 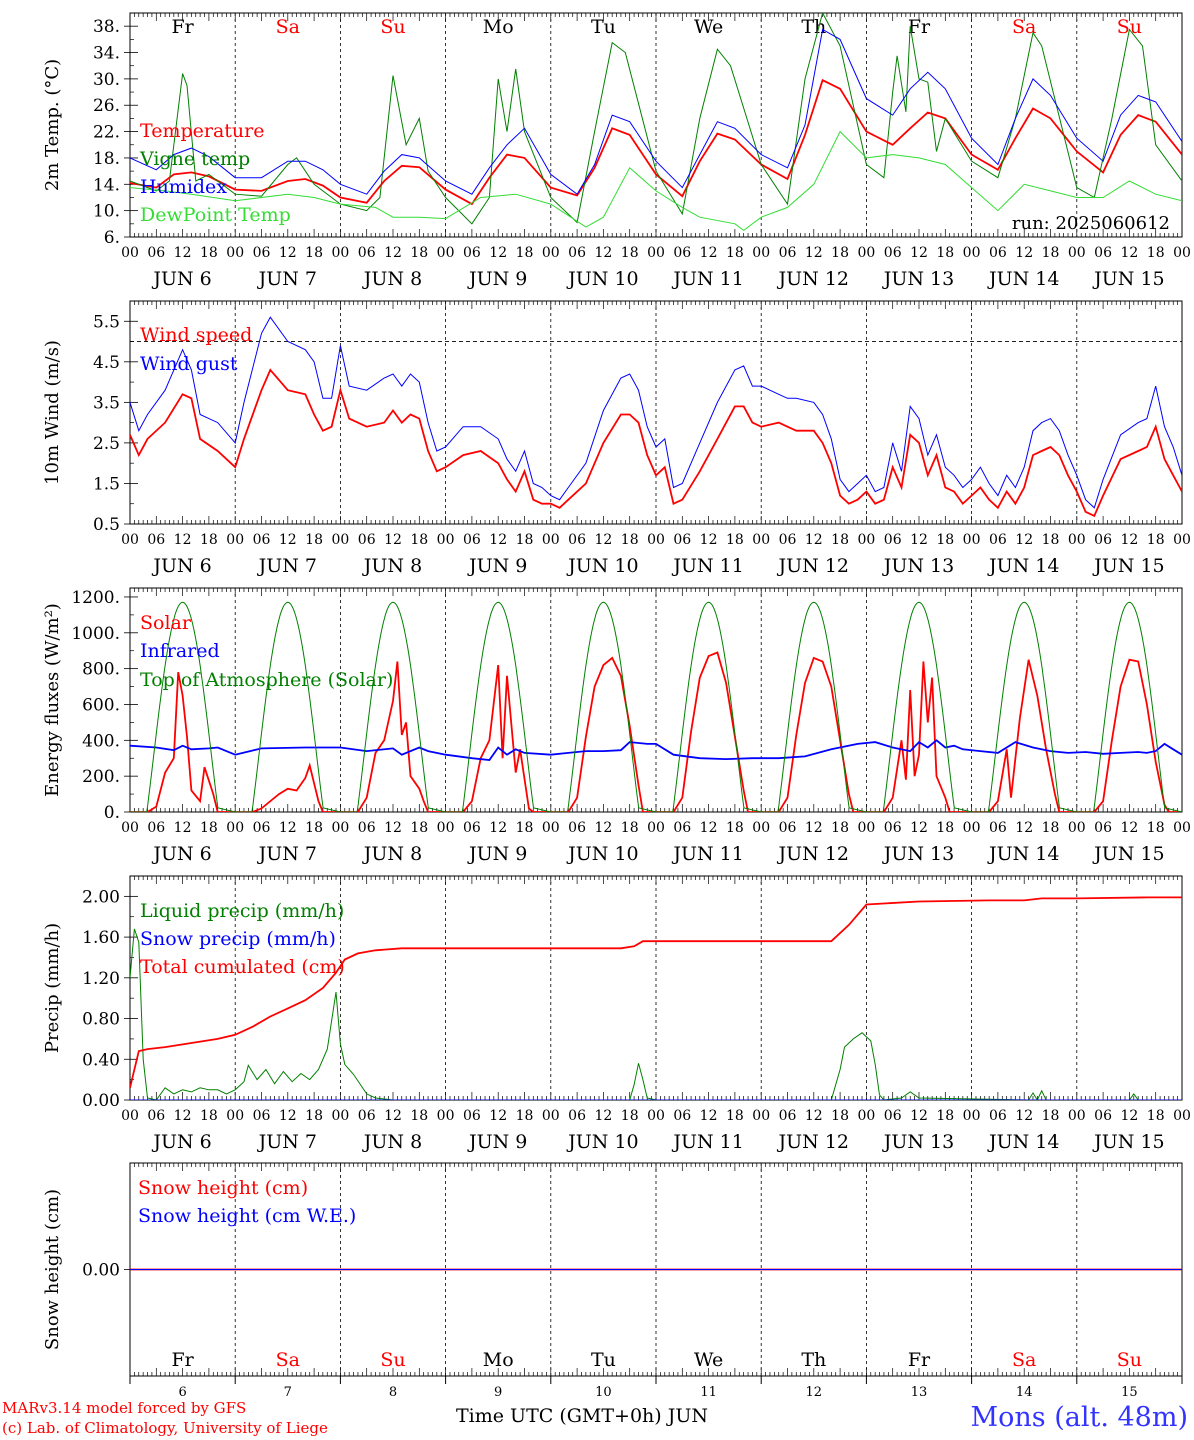 I want to click on y-tick-label: 0.40, so click(x=101, y=1060).